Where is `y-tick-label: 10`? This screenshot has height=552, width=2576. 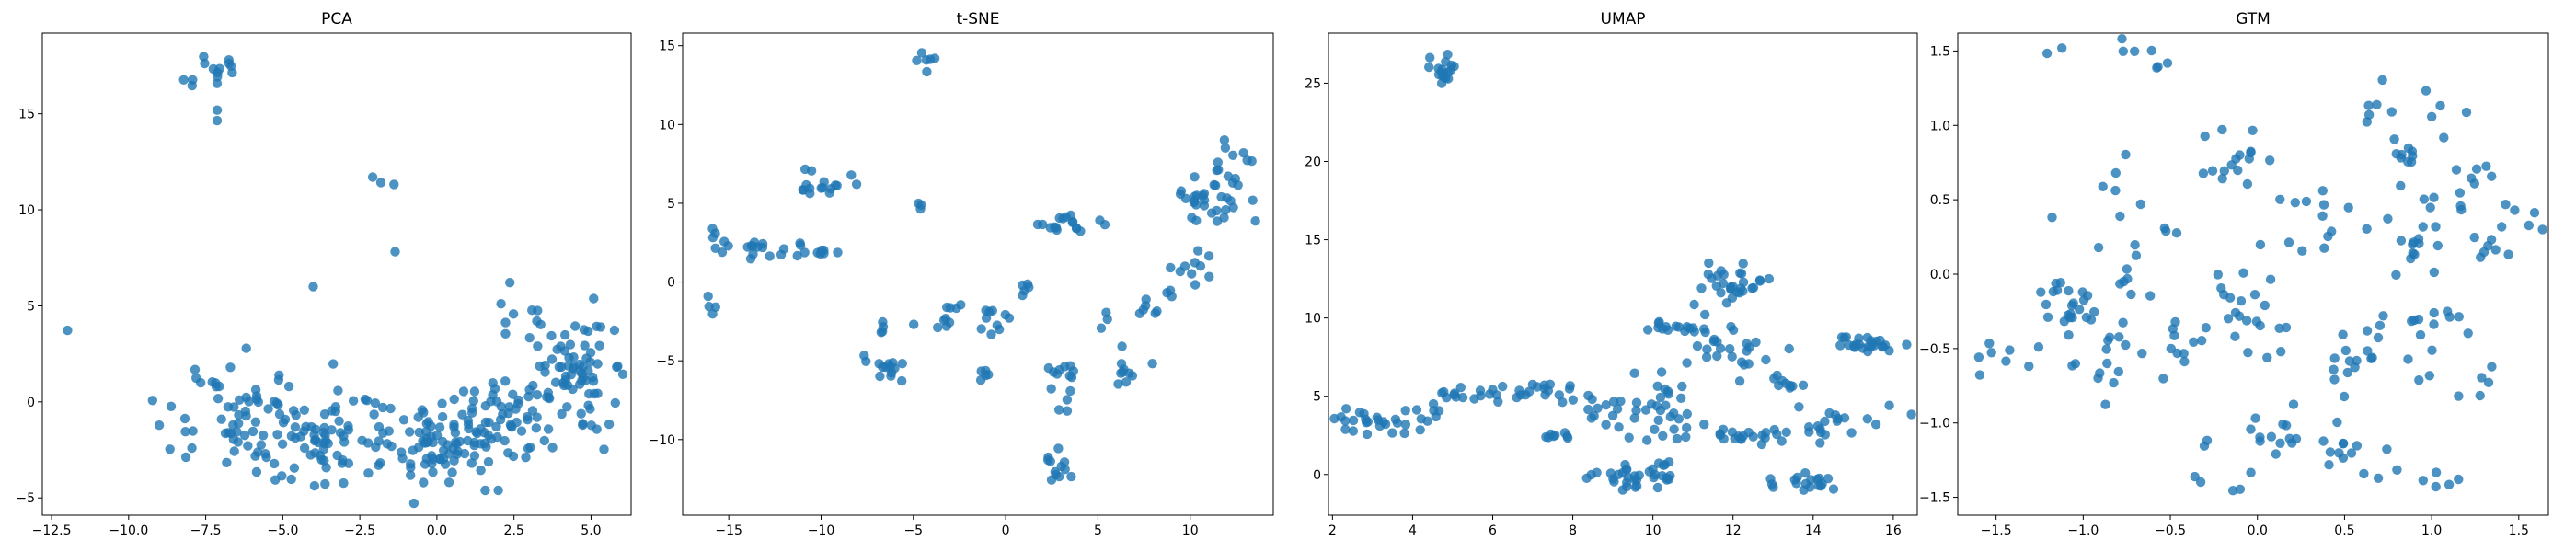 y-tick-label: 10 is located at coordinates (667, 125).